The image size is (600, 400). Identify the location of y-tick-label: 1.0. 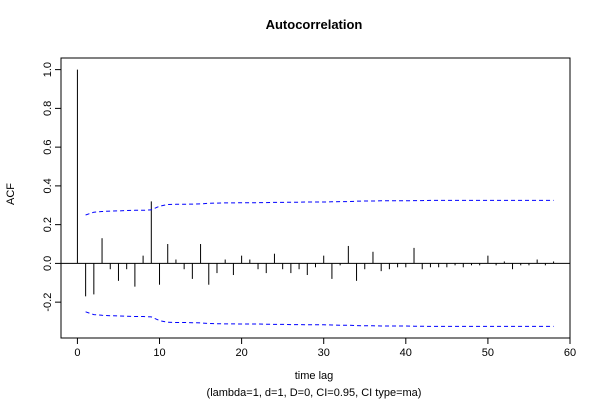
(48, 69).